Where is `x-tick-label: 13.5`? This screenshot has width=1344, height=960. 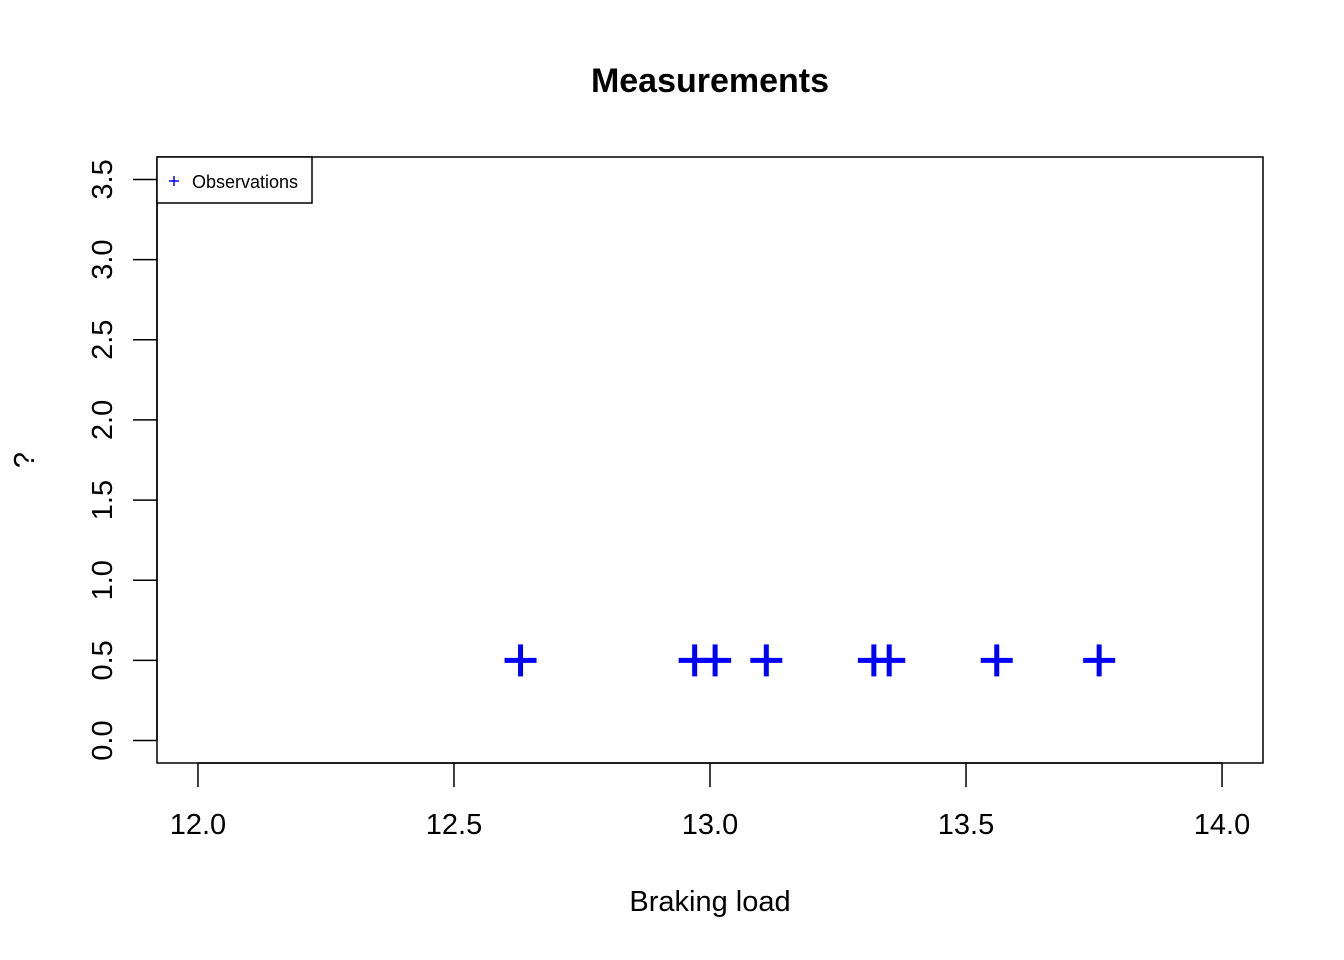
x-tick-label: 13.5 is located at coordinates (966, 825).